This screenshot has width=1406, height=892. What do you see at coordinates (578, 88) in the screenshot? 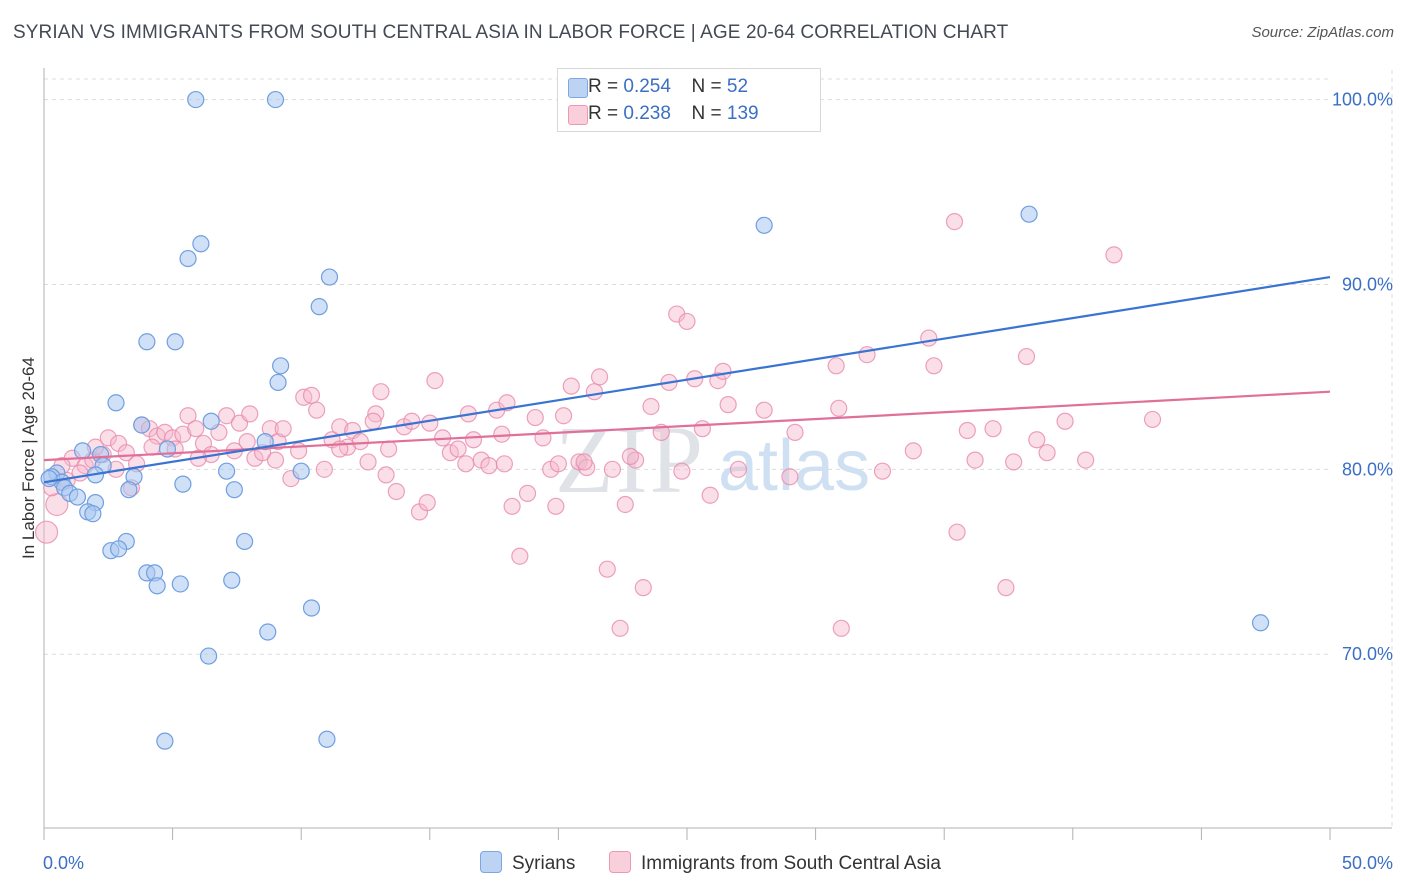
I see `legend-swatch-syrians` at bounding box center [578, 88].